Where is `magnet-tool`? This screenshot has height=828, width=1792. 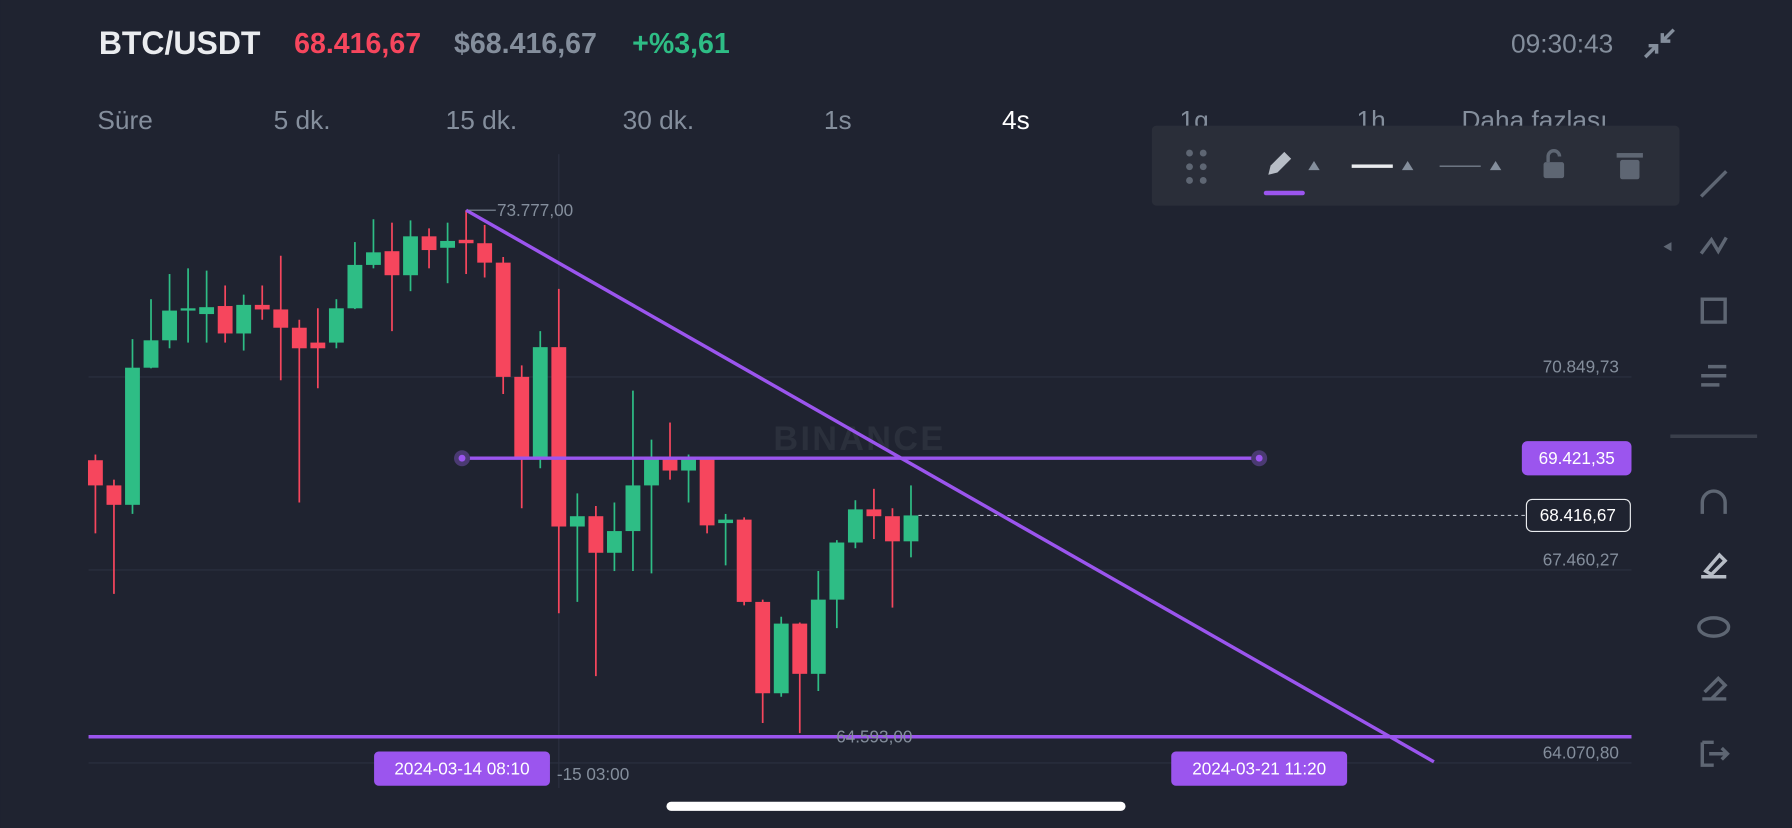 magnet-tool is located at coordinates (1713, 501).